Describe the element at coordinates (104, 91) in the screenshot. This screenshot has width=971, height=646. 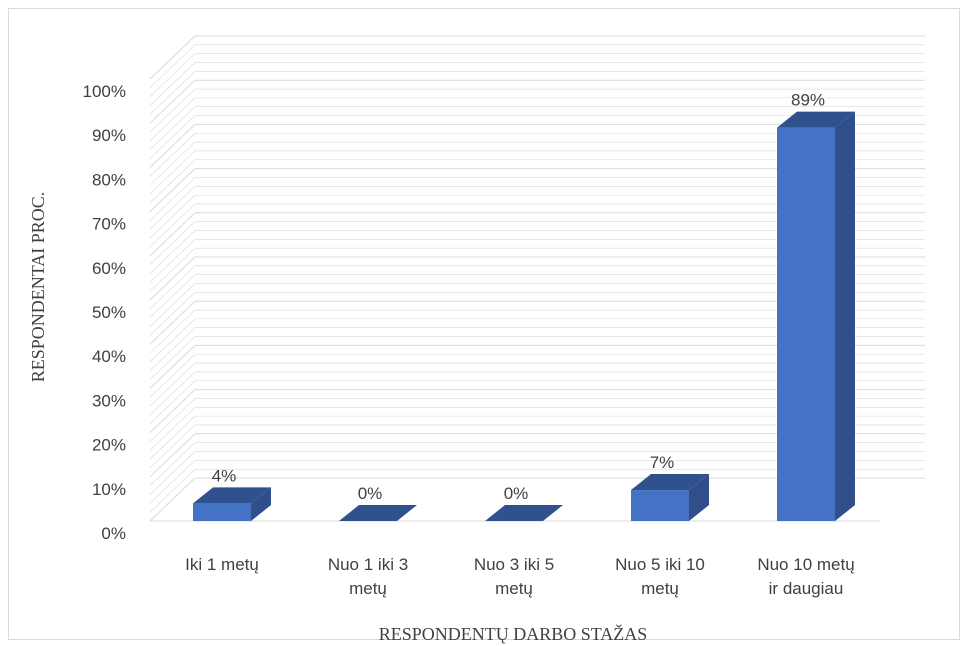
I see `y-tick-label: 100%` at that location.